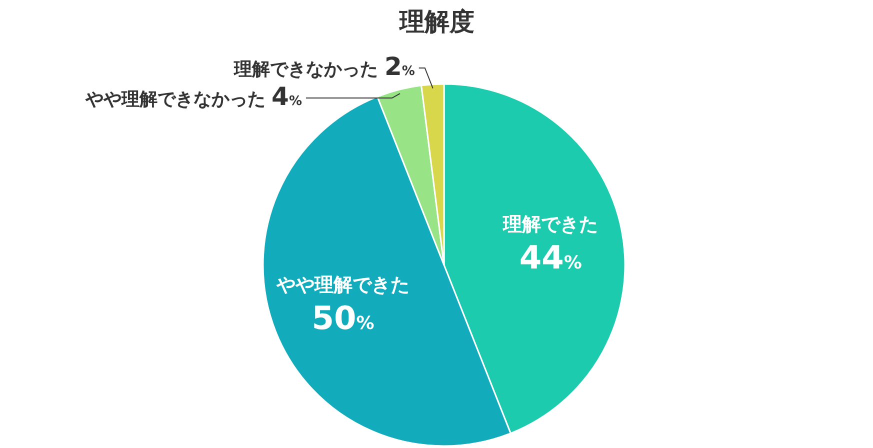 Image resolution: width=873 pixels, height=448 pixels. What do you see at coordinates (399, 66) in the screenshot?
I see `data-label: 2%` at bounding box center [399, 66].